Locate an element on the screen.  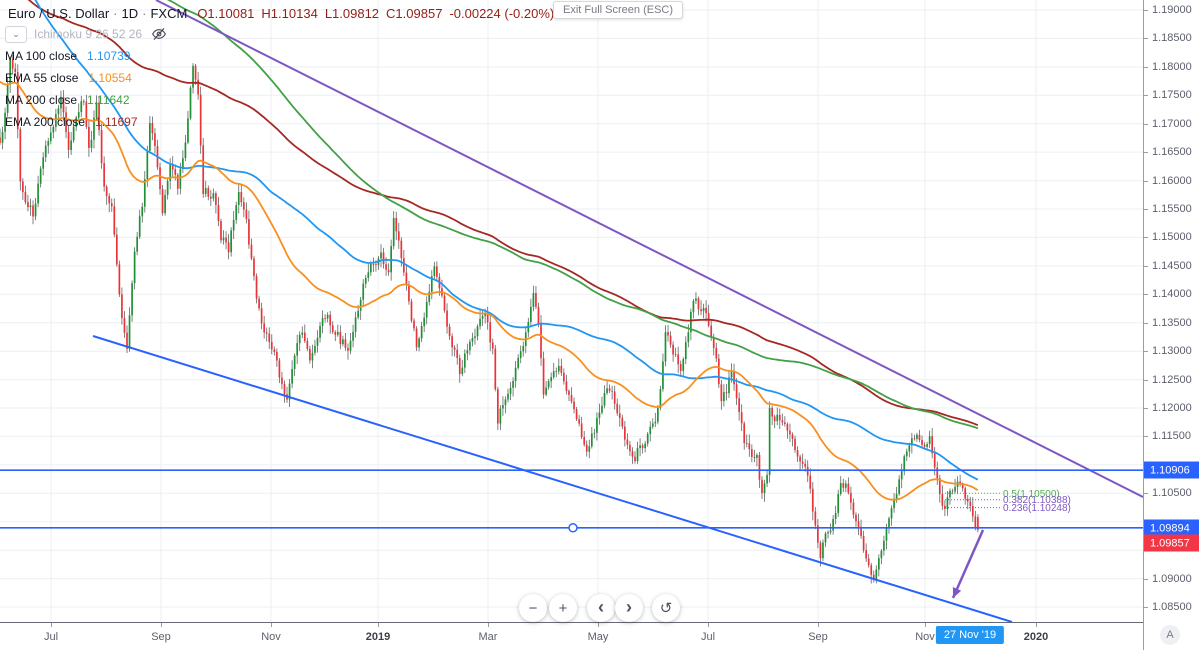
time-axis-label-May: May is located at coordinates (598, 637).